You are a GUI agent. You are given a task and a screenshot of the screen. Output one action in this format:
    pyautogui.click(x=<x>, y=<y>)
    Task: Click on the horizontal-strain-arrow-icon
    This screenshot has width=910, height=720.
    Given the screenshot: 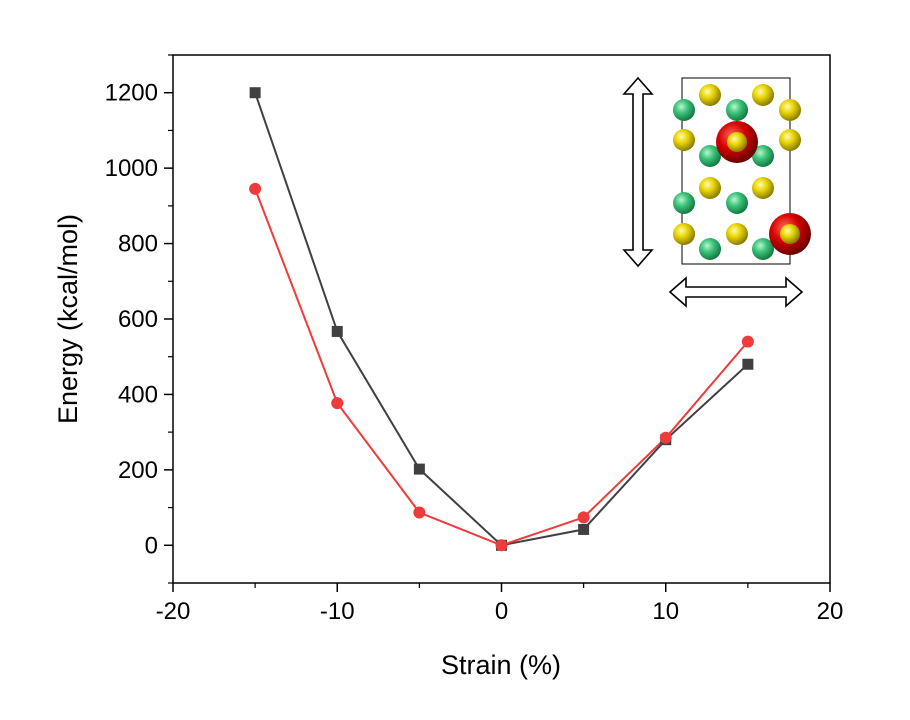 What is the action you would take?
    pyautogui.click(x=736, y=292)
    